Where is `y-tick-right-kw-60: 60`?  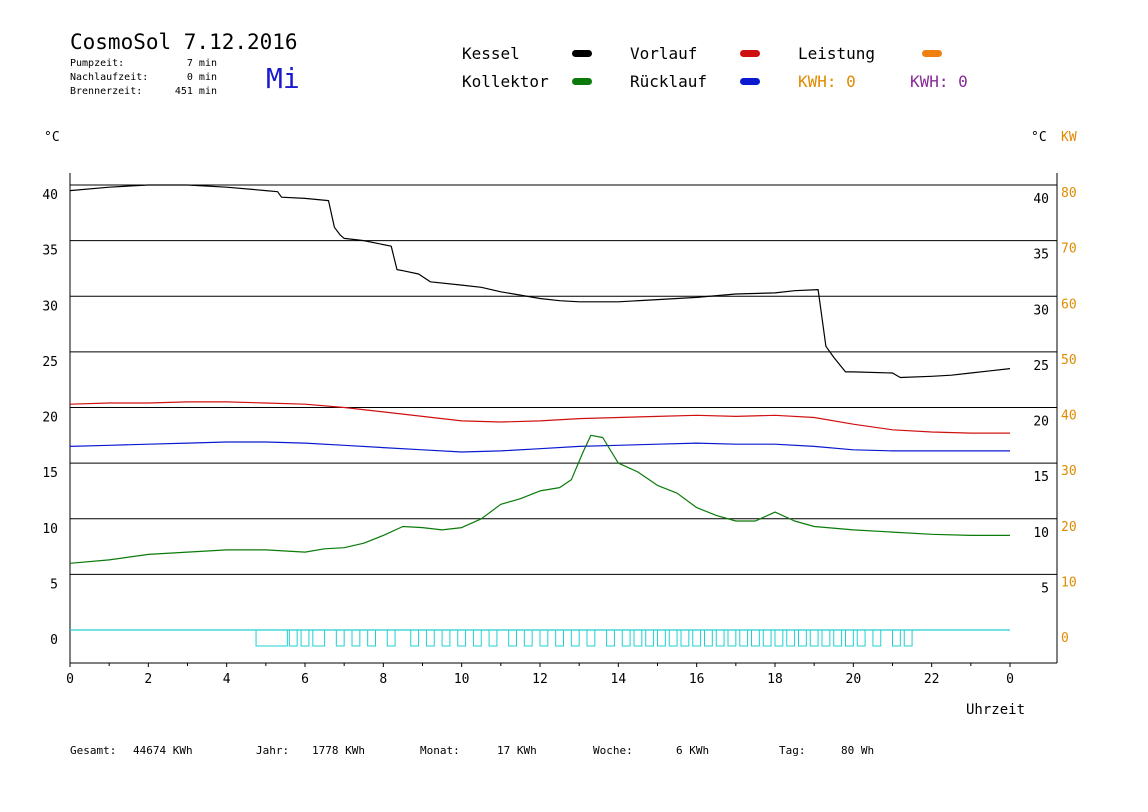 y-tick-right-kw-60: 60 is located at coordinates (1069, 304).